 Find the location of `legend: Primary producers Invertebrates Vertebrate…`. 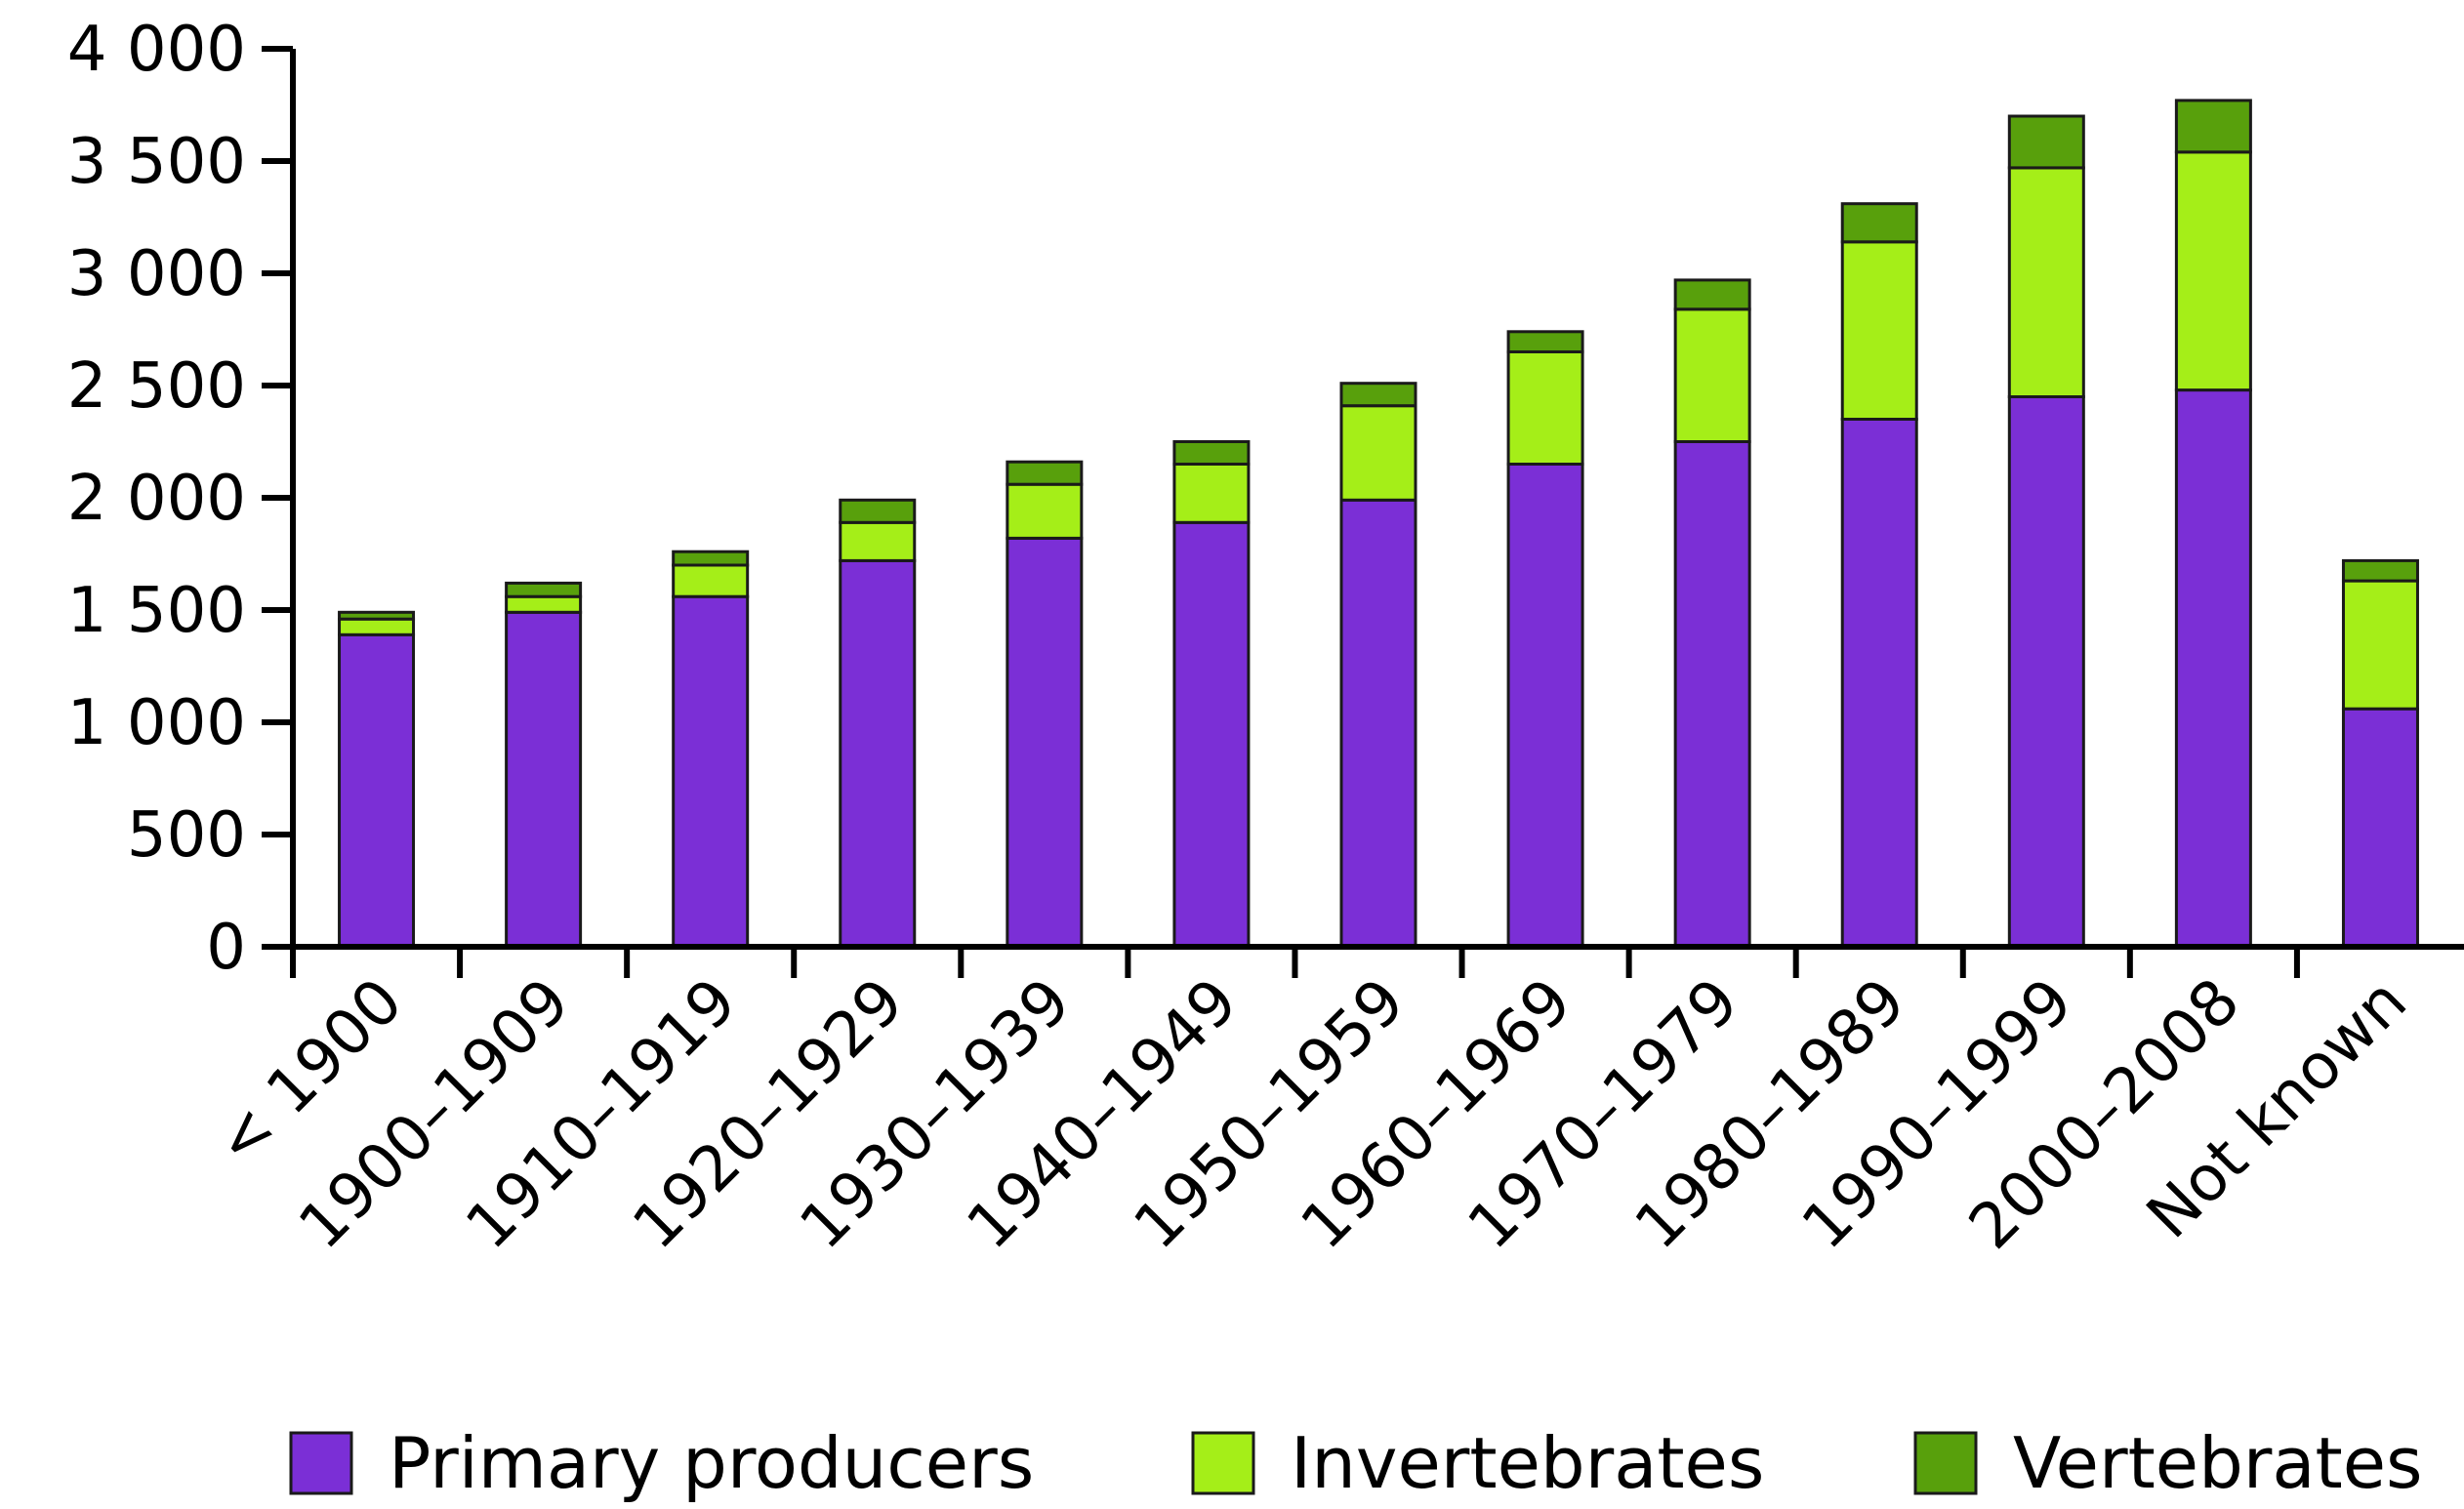

legend: Primary producers Invertebrates Vertebrate… is located at coordinates (1356, 1463).